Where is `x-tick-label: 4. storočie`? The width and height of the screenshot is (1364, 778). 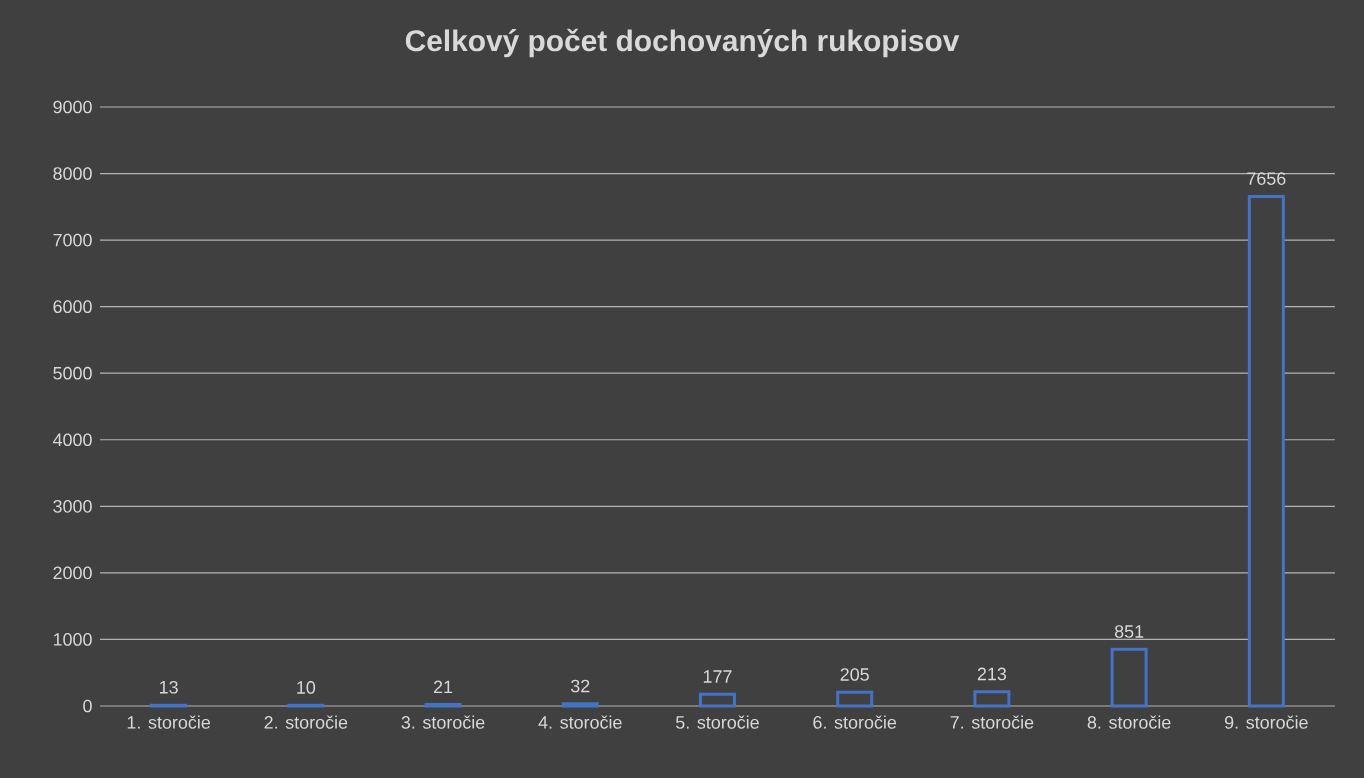 x-tick-label: 4. storočie is located at coordinates (580, 722).